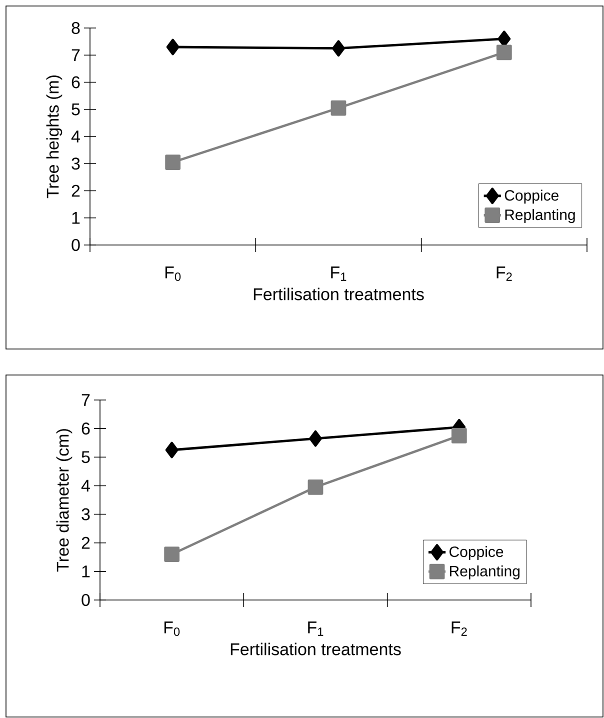 This screenshot has height=718, width=604. I want to click on y-tick-label: 8, so click(76, 28).